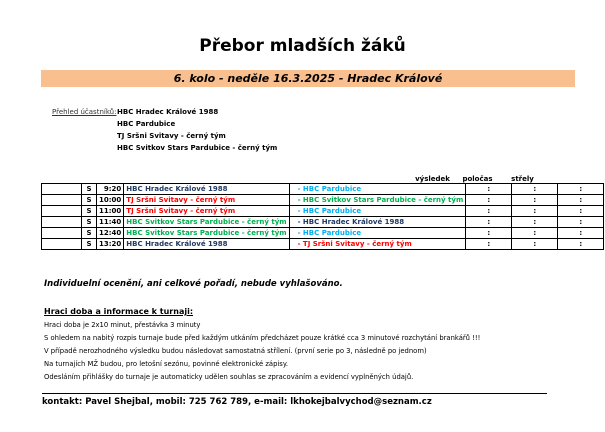  What do you see at coordinates (377, 244) in the screenshot?
I see `away-team-cell: - TJ Sršni Svitavy - černý tým` at bounding box center [377, 244].